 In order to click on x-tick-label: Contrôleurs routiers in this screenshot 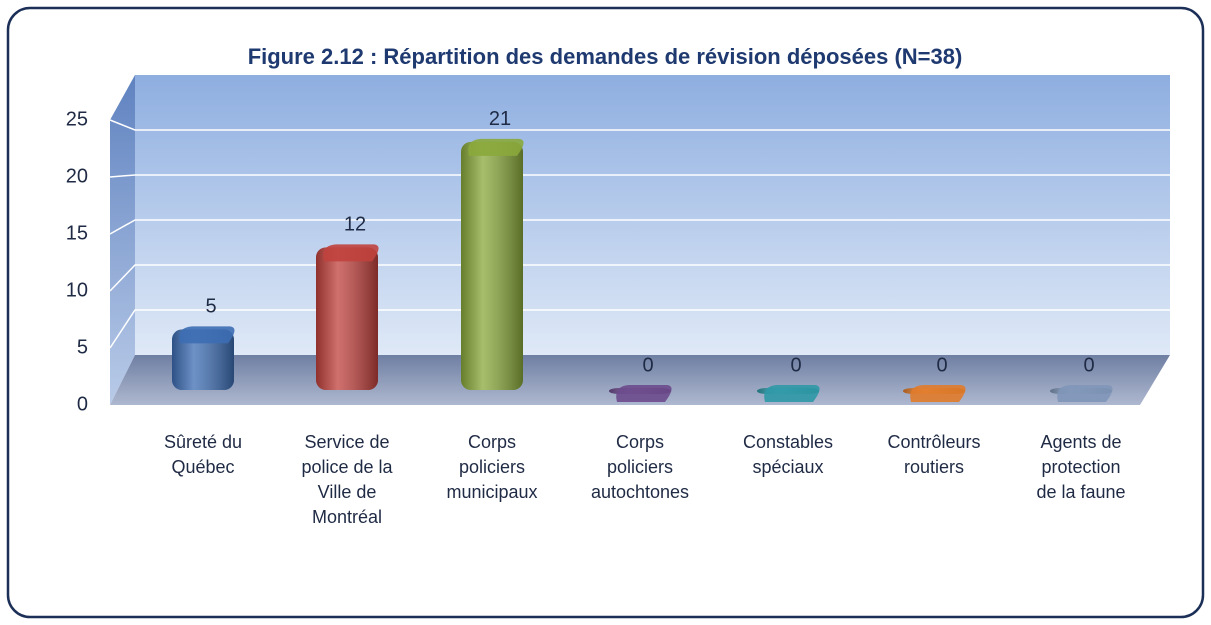, I will do `click(933, 454)`.